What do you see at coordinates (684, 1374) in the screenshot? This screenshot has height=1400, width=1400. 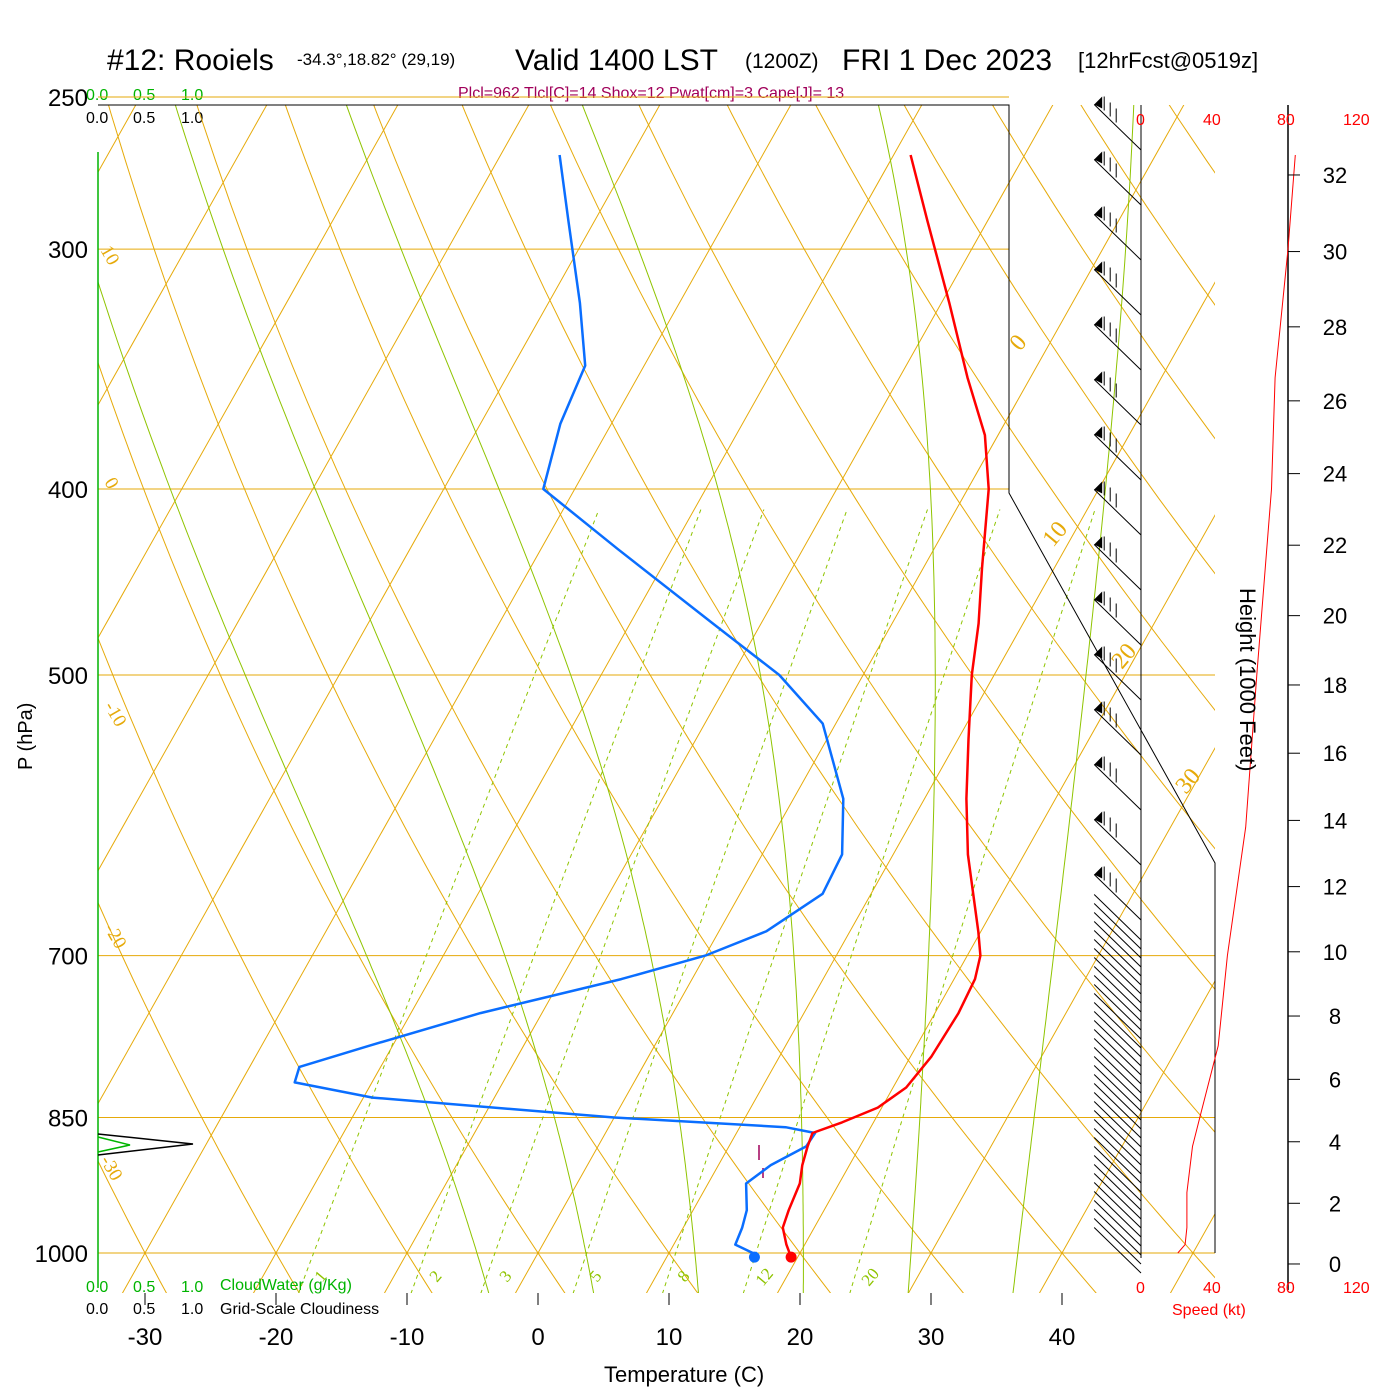 I see `temperature-axis-title: Temperature (C)` at bounding box center [684, 1374].